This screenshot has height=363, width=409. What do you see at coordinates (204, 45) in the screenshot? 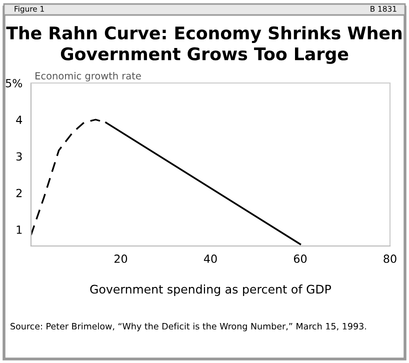
I see `chart-title: The Rahn Curve: Economy Shrinks When Government Grows Too Large` at bounding box center [204, 45].